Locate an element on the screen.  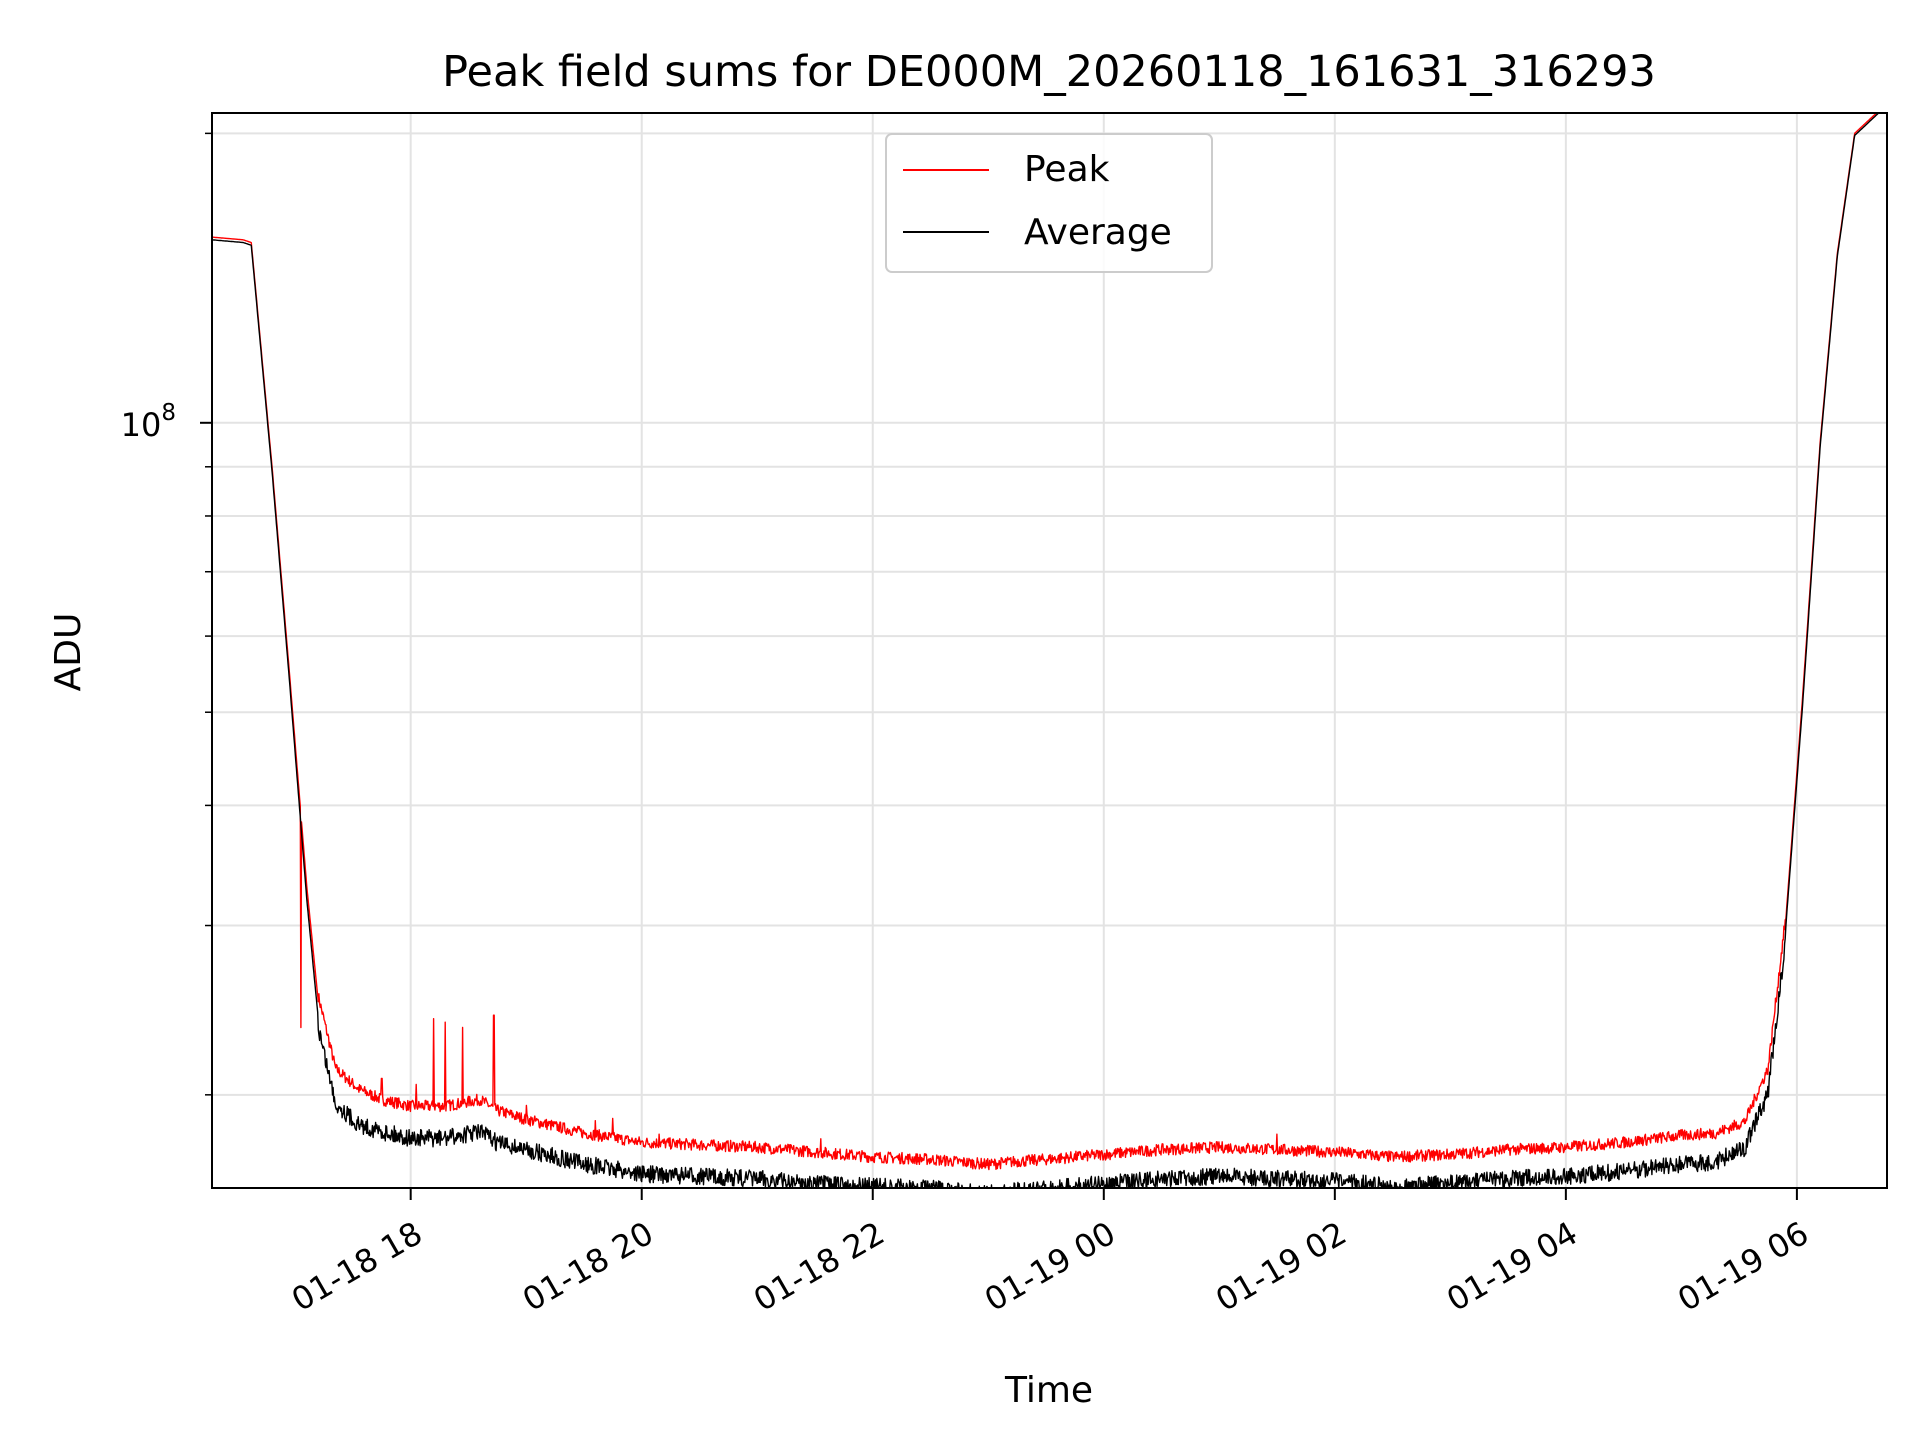
y-tick-label-exponent: 8 is located at coordinates (168, 413).